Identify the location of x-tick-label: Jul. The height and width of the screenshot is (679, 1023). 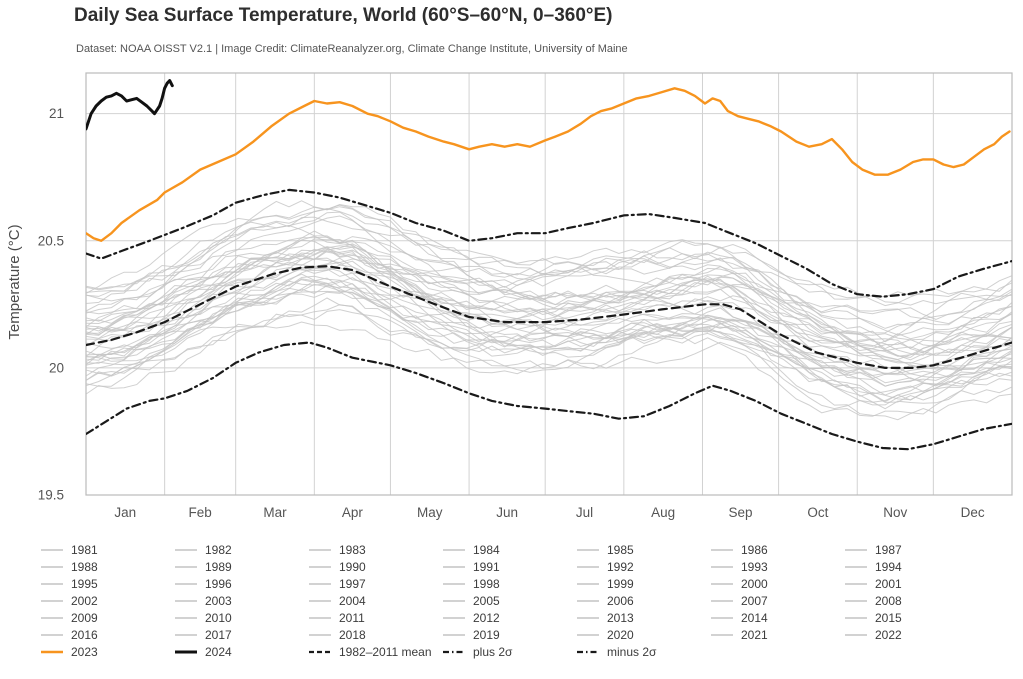
(584, 512).